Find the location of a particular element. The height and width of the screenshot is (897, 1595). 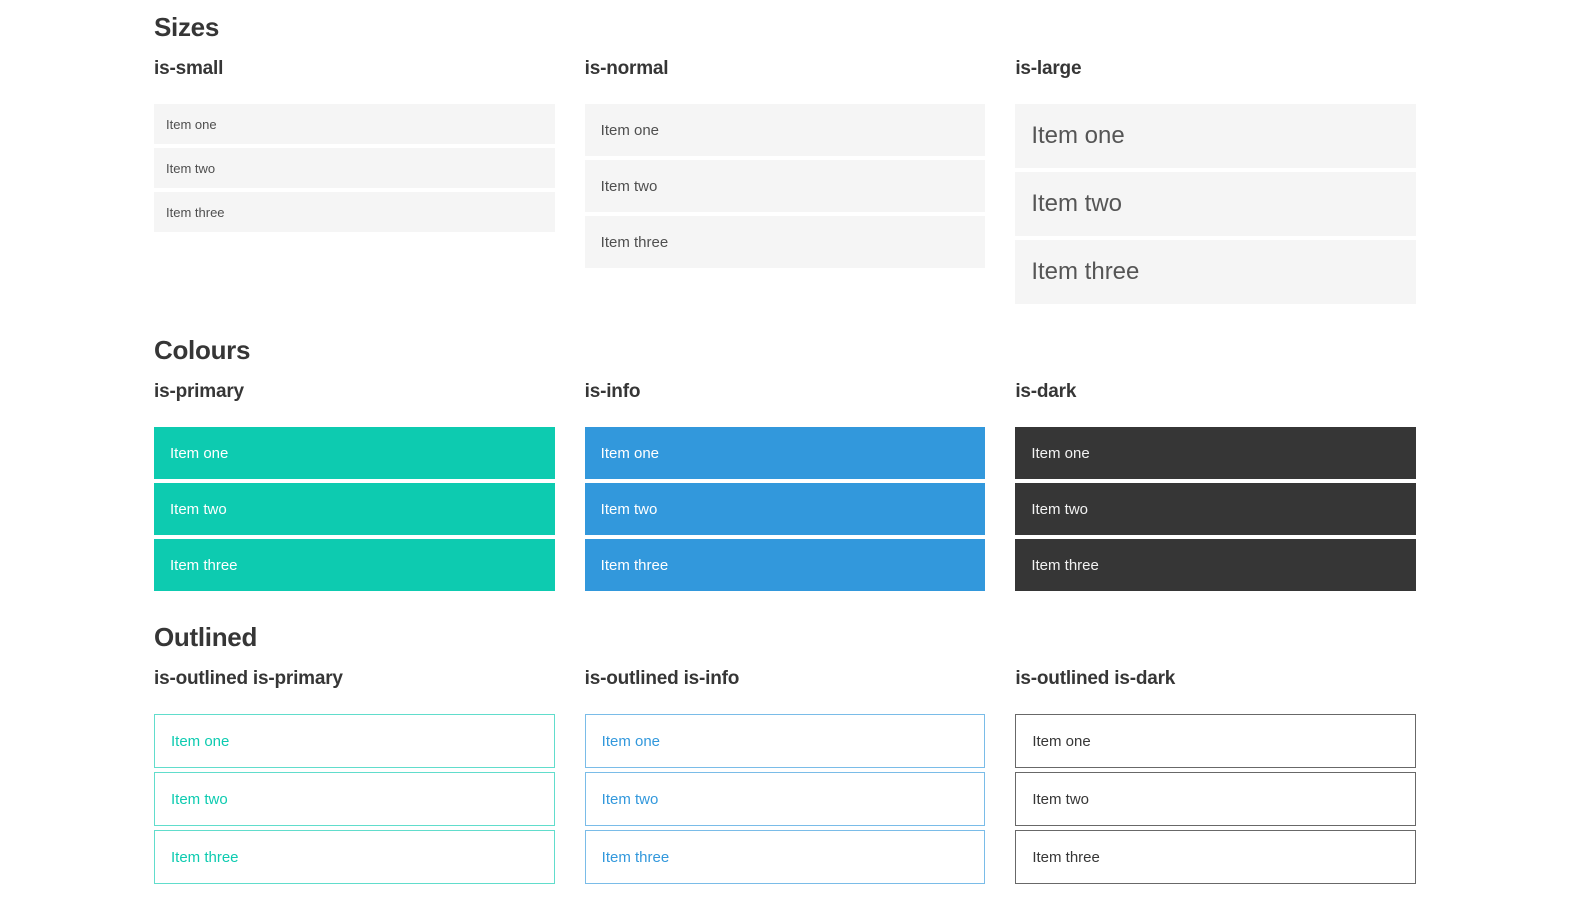

variant-column-normal: is-normal Item one Item two Item three is located at coordinates (785, 164).